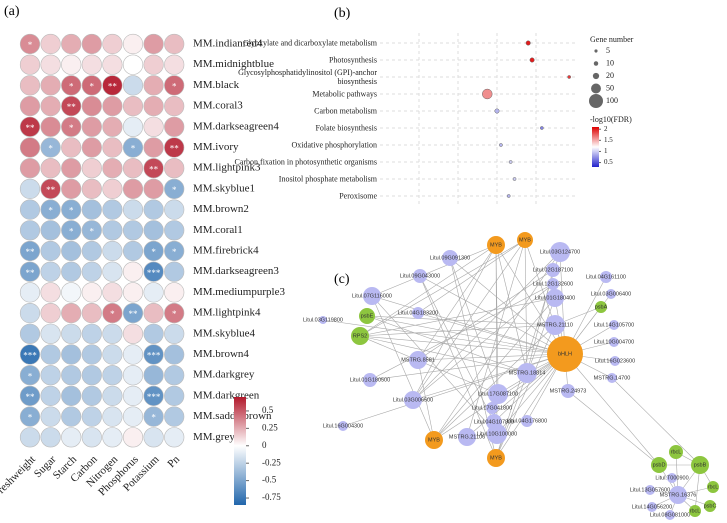 Image resolution: width=727 pixels, height=523 pixels. Describe the element at coordinates (601, 307) in the screenshot. I see `node-label: psbA` at that location.